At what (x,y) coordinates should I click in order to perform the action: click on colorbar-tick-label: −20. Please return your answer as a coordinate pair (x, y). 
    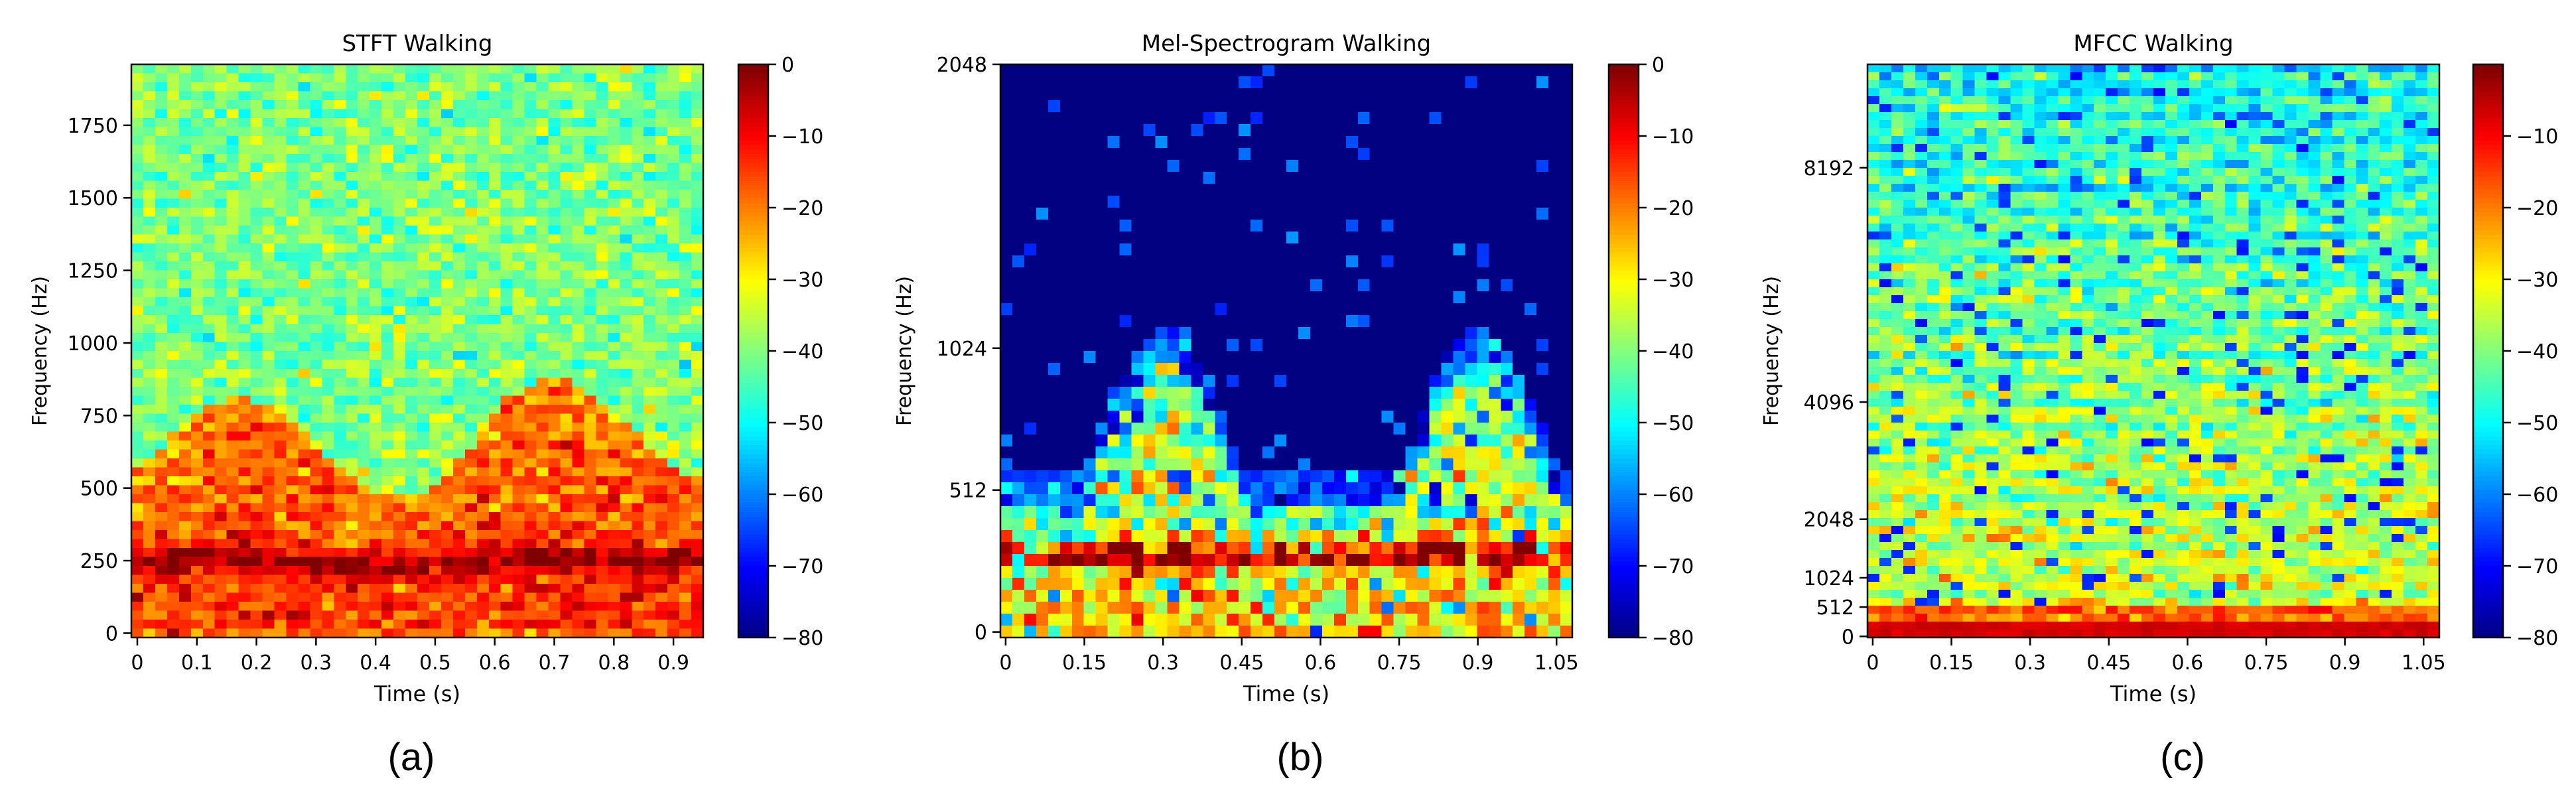
    Looking at the image, I should click on (802, 208).